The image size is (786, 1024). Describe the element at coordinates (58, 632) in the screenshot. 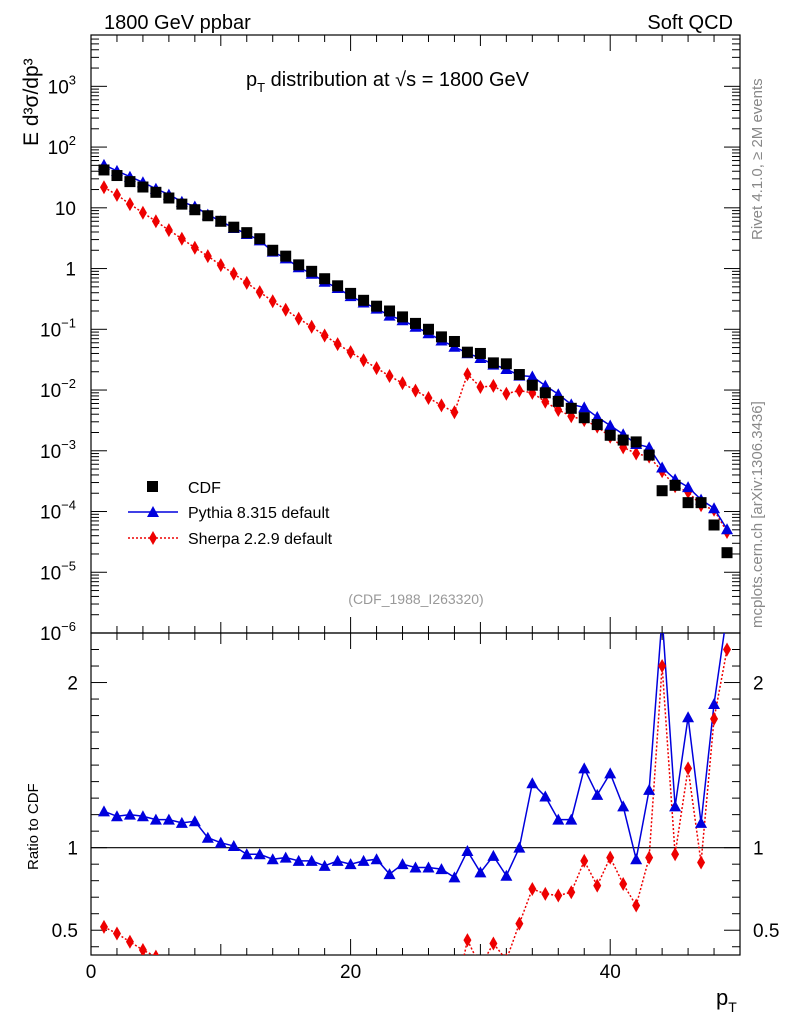

I see `main-y-tick-label: 10⁻⁶` at that location.